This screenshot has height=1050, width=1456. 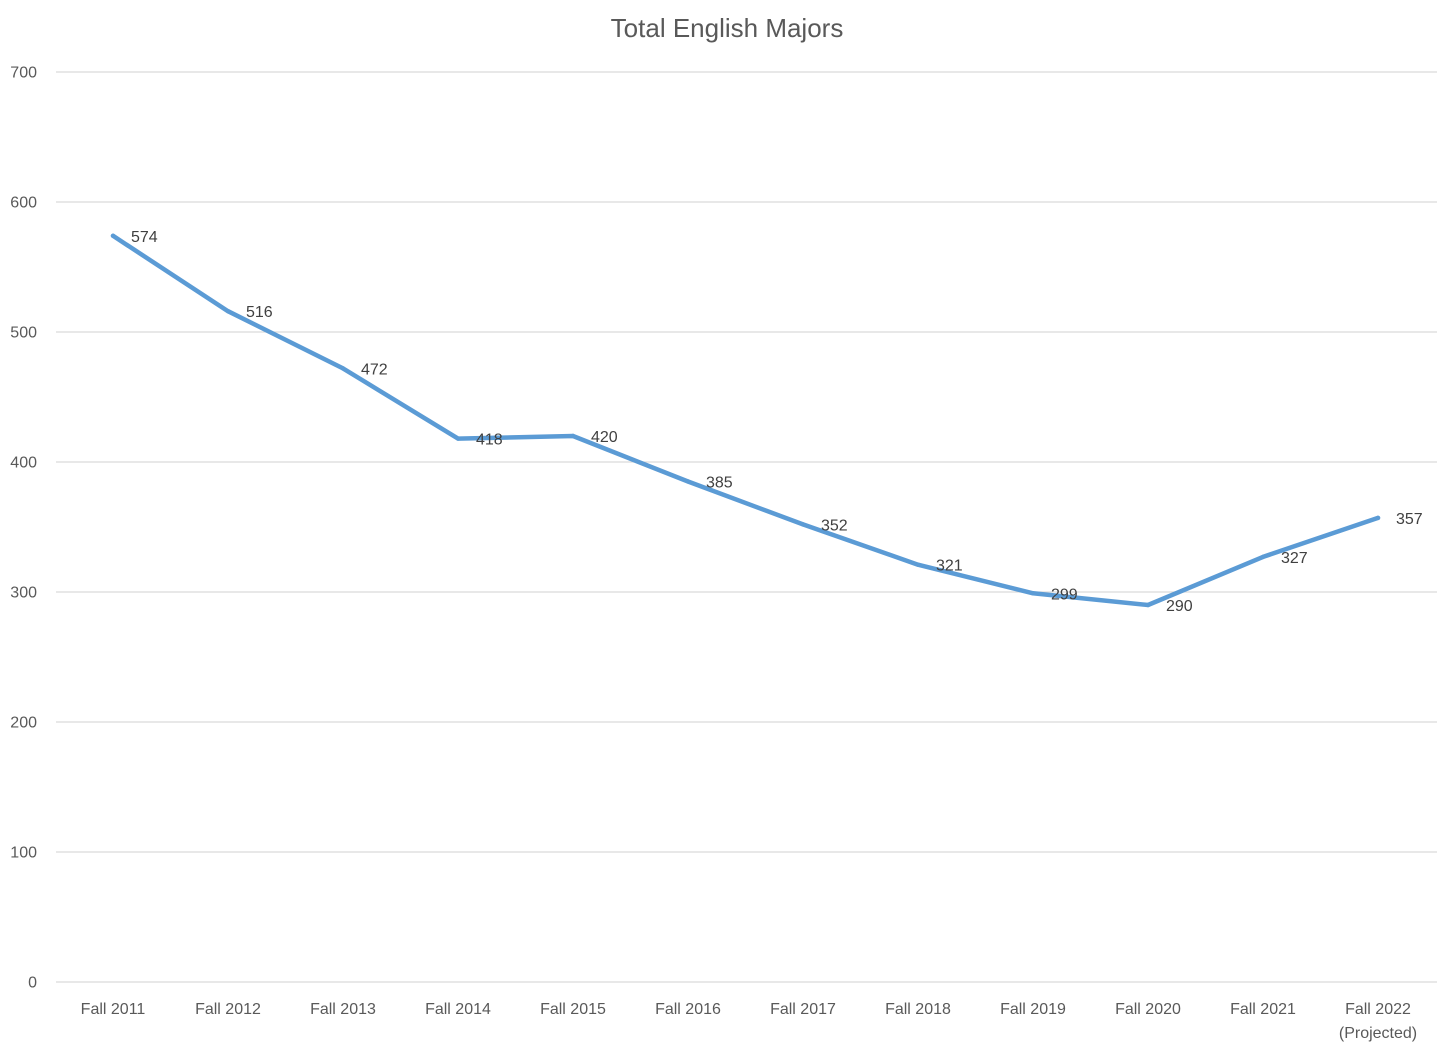 I want to click on data-label: 472, so click(x=374, y=369).